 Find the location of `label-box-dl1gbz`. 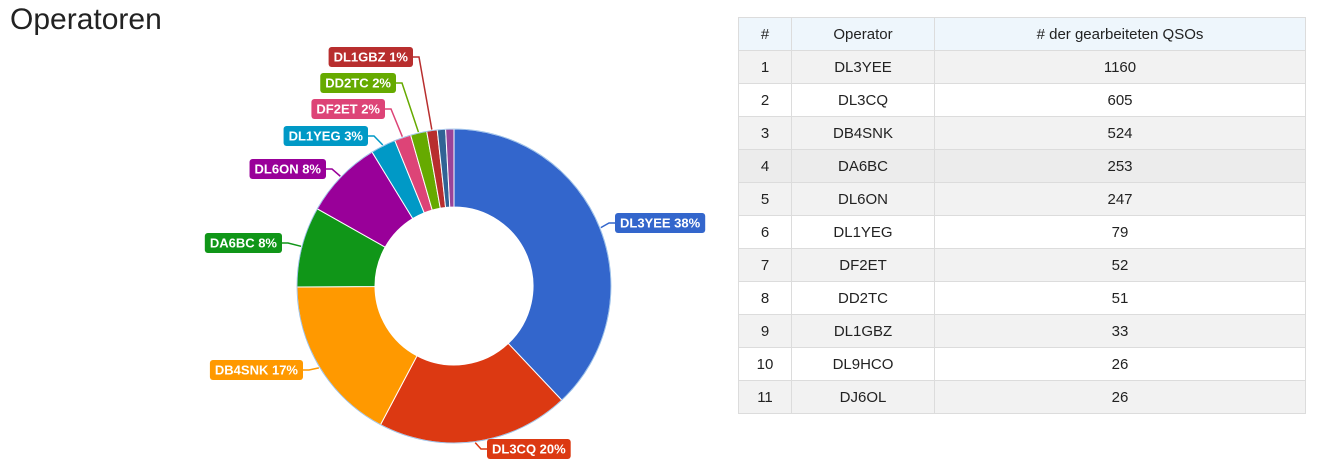

label-box-dl1gbz is located at coordinates (370, 57).